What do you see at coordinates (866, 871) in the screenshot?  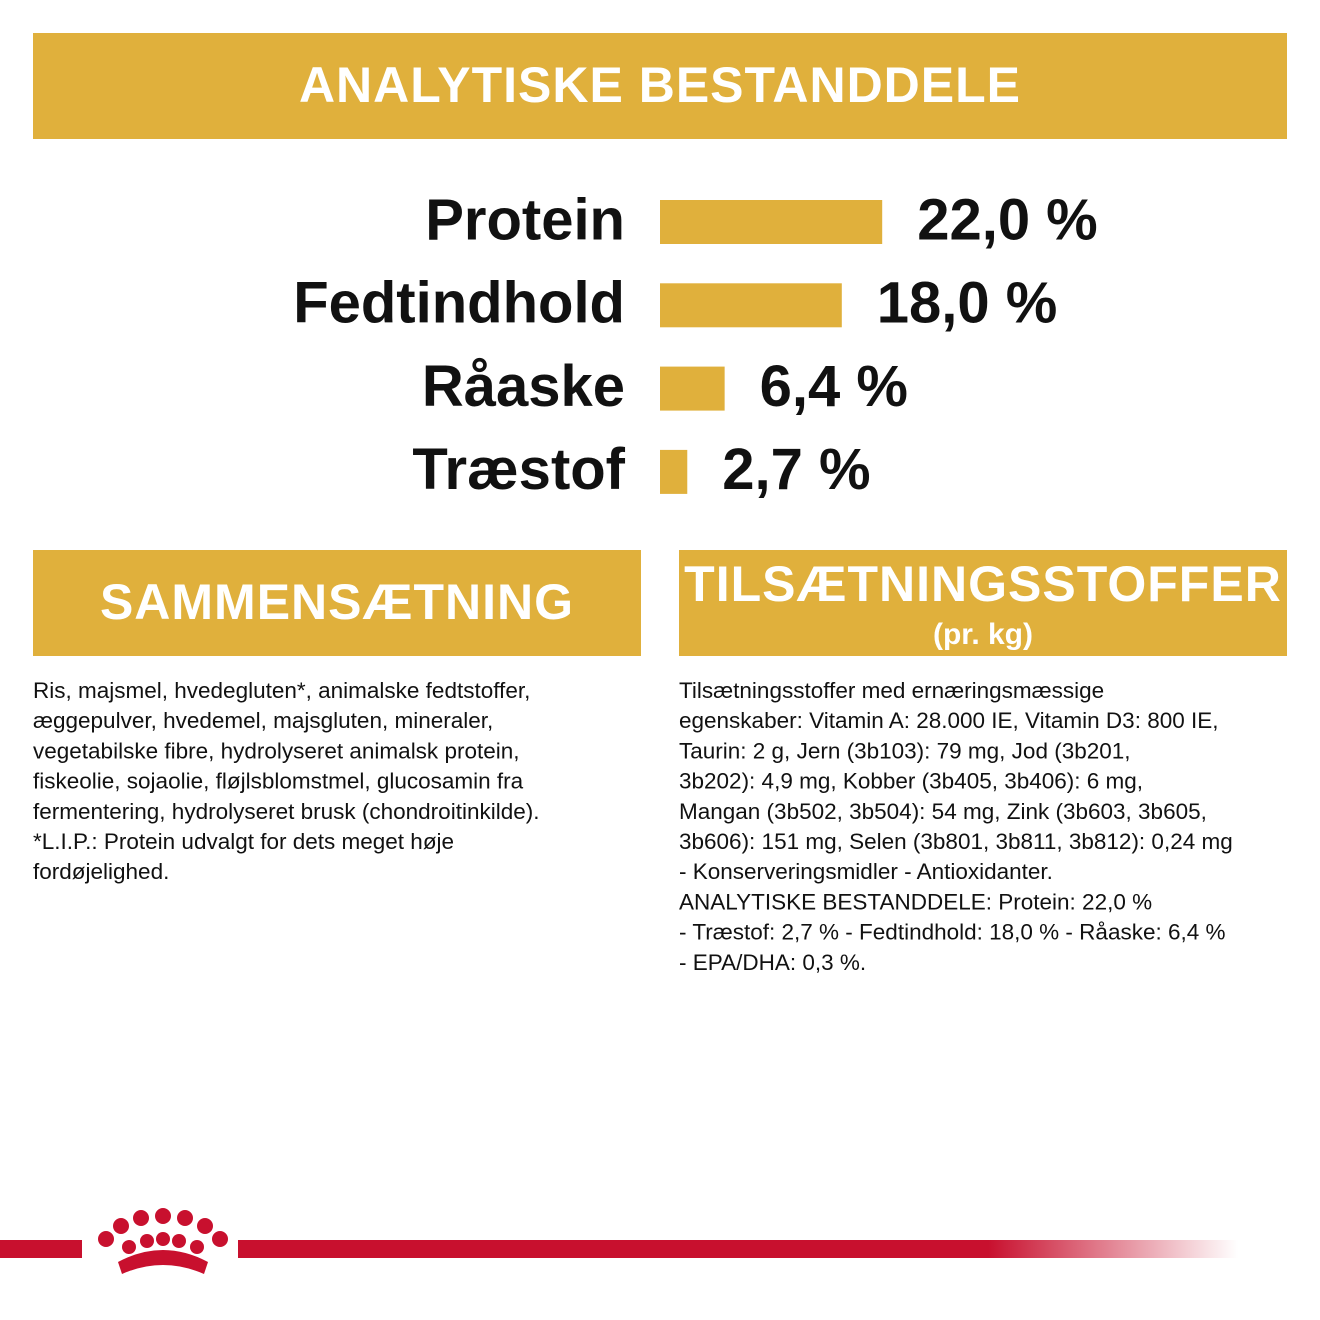 I see `body-line: - Konserveringsmidler - Antioxidanter.` at bounding box center [866, 871].